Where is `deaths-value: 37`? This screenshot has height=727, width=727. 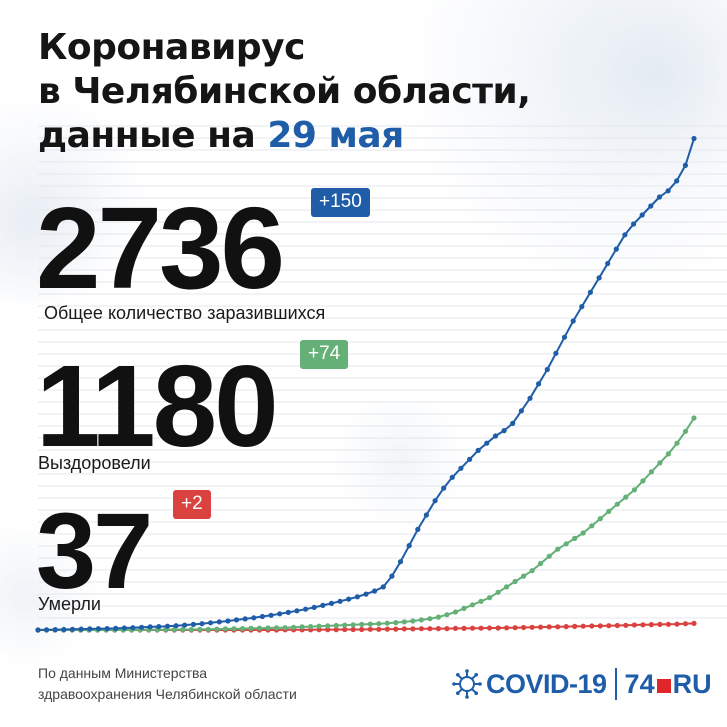
deaths-value: 37 is located at coordinates (94, 550).